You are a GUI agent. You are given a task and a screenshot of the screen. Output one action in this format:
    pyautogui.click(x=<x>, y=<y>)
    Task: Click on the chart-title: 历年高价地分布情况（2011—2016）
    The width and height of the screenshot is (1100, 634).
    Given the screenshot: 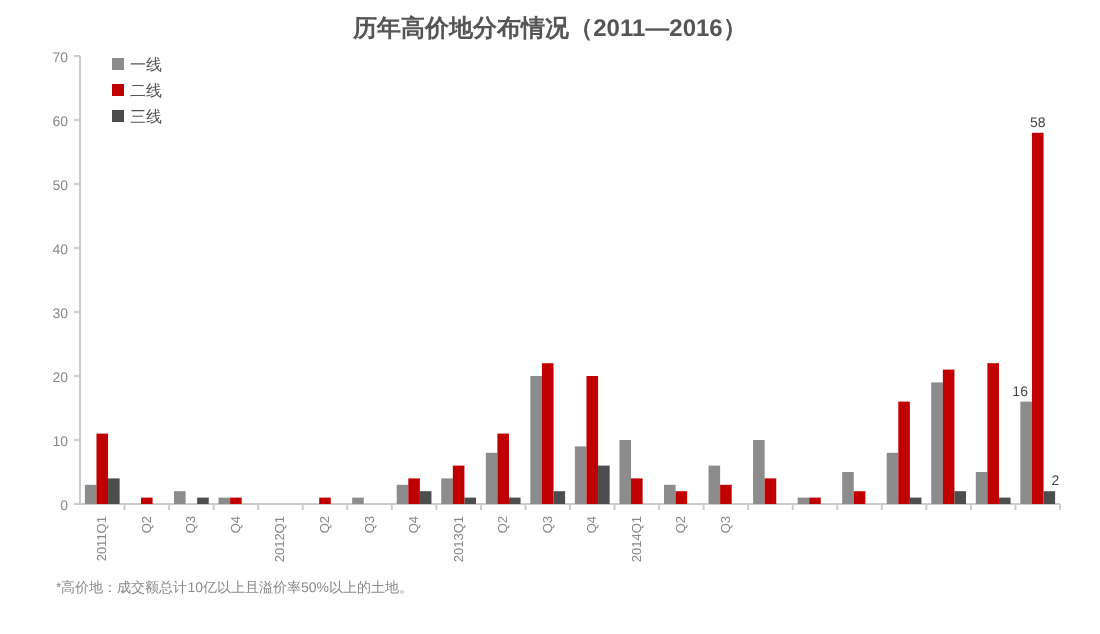 What is the action you would take?
    pyautogui.click(x=549, y=28)
    